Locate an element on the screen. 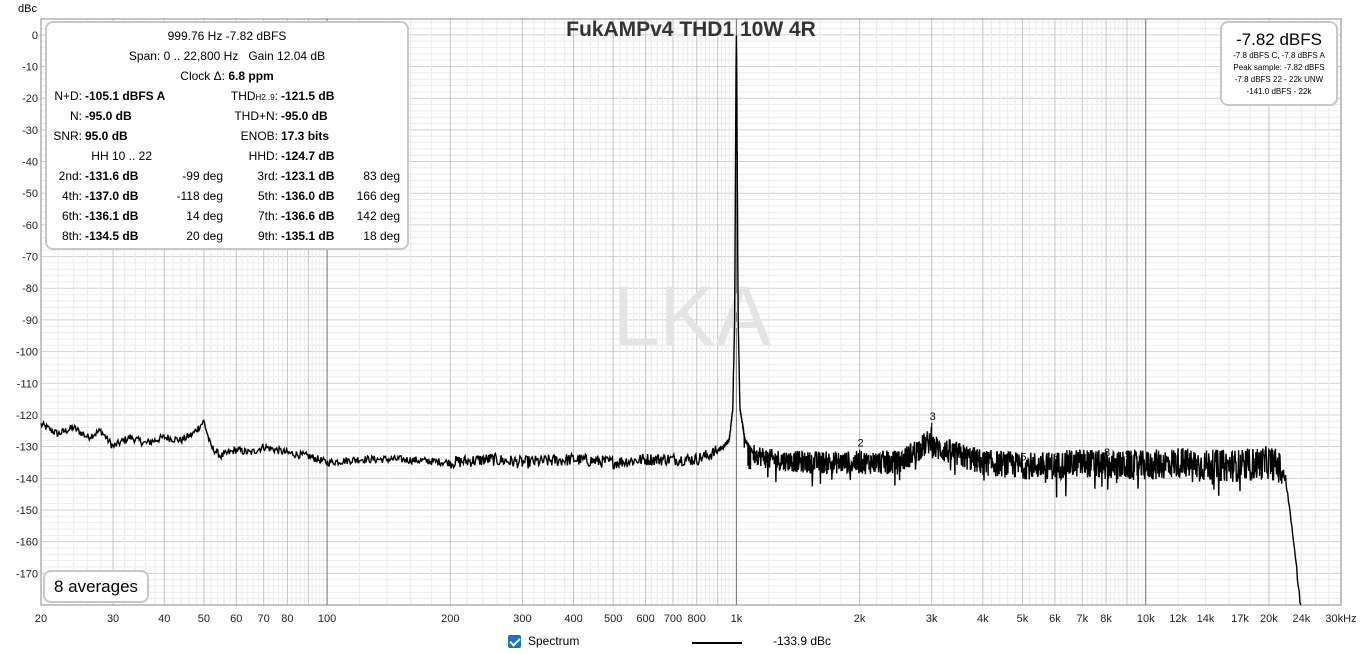 This screenshot has width=1362, height=654. y-tick-label: -50 is located at coordinates (30, 194).